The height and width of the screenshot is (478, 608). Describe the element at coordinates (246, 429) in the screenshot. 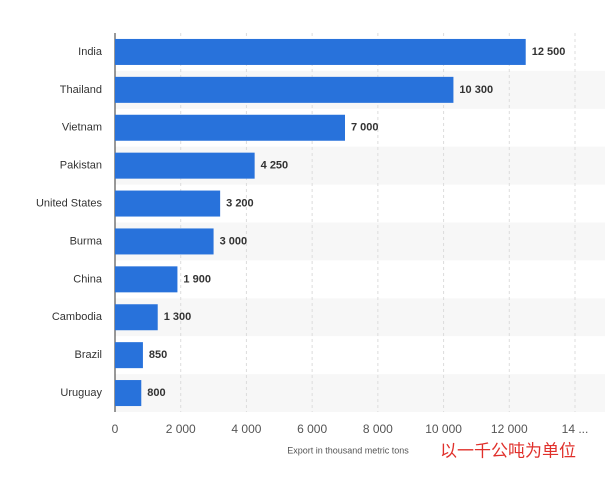

I see `x-tick-label: 4 000` at that location.